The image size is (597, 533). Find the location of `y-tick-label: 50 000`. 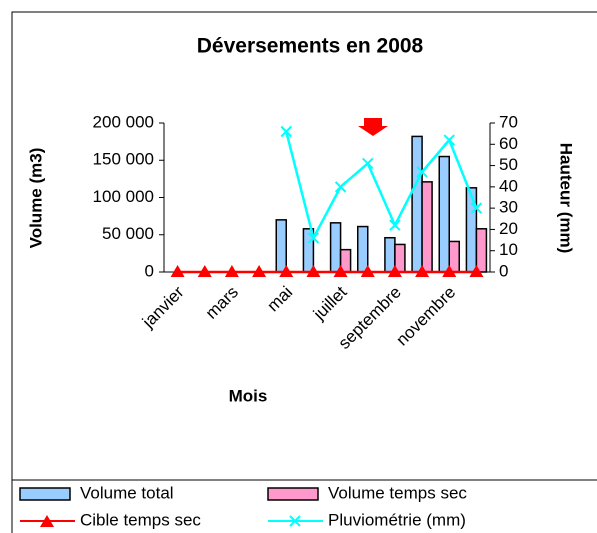

y-tick-label: 50 000 is located at coordinates (128, 233).